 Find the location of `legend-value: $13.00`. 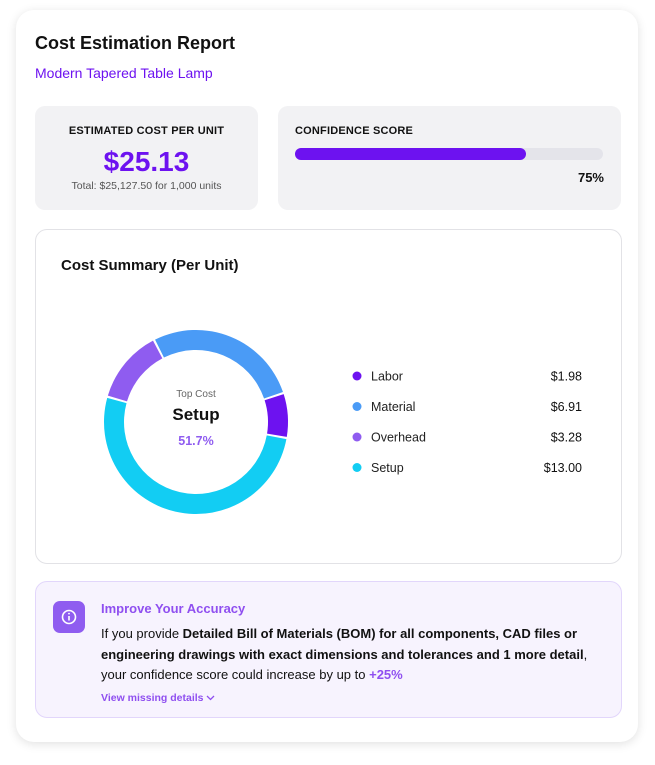

legend-value: $13.00 is located at coordinates (563, 468).